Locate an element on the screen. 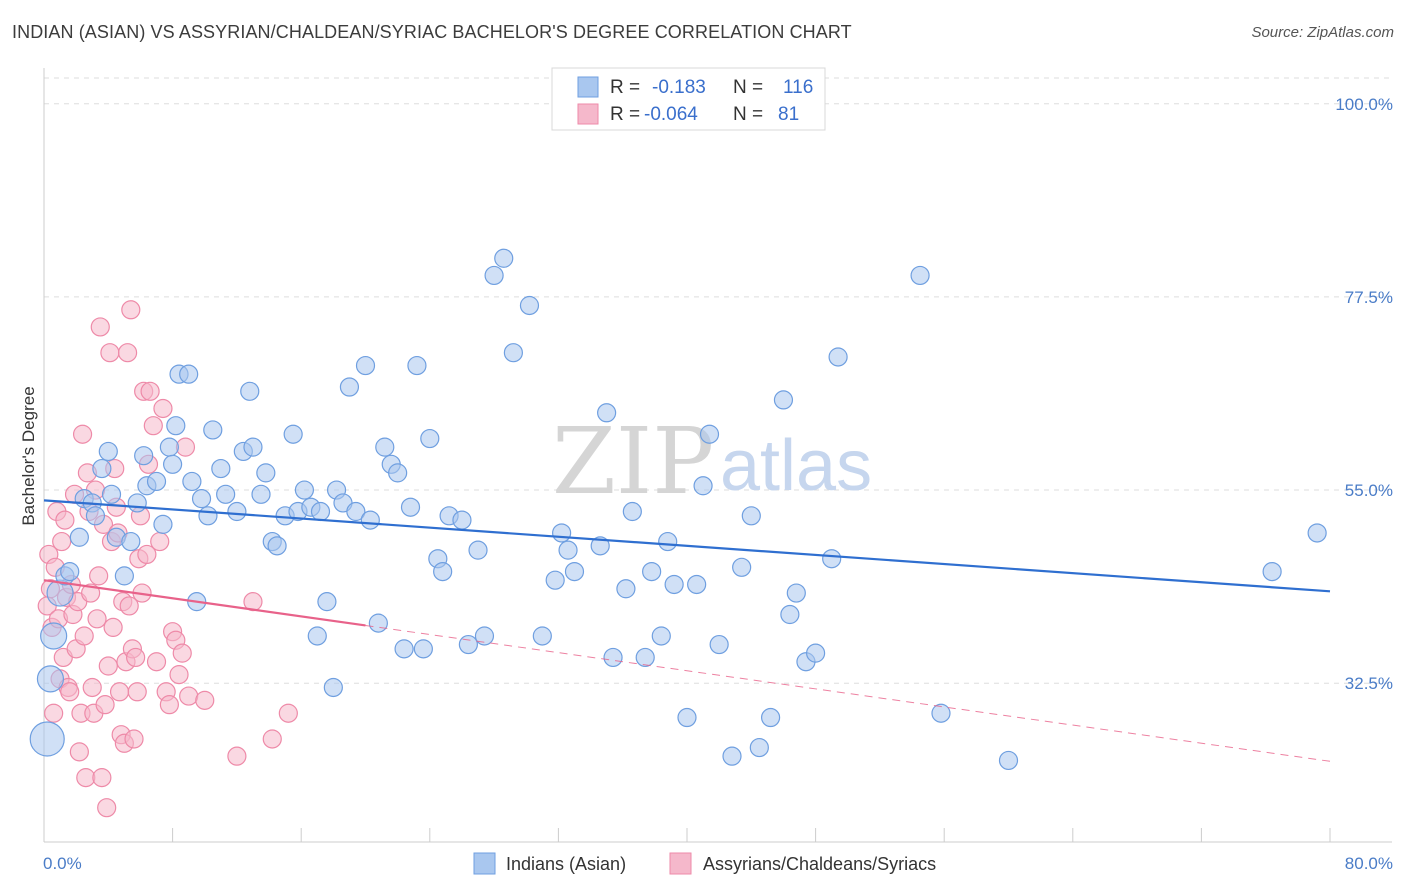 Image resolution: width=1406 pixels, height=892 pixels. y-tick-labels: 32.5% 55.0% 77.5% 100.0% is located at coordinates (1364, 394).